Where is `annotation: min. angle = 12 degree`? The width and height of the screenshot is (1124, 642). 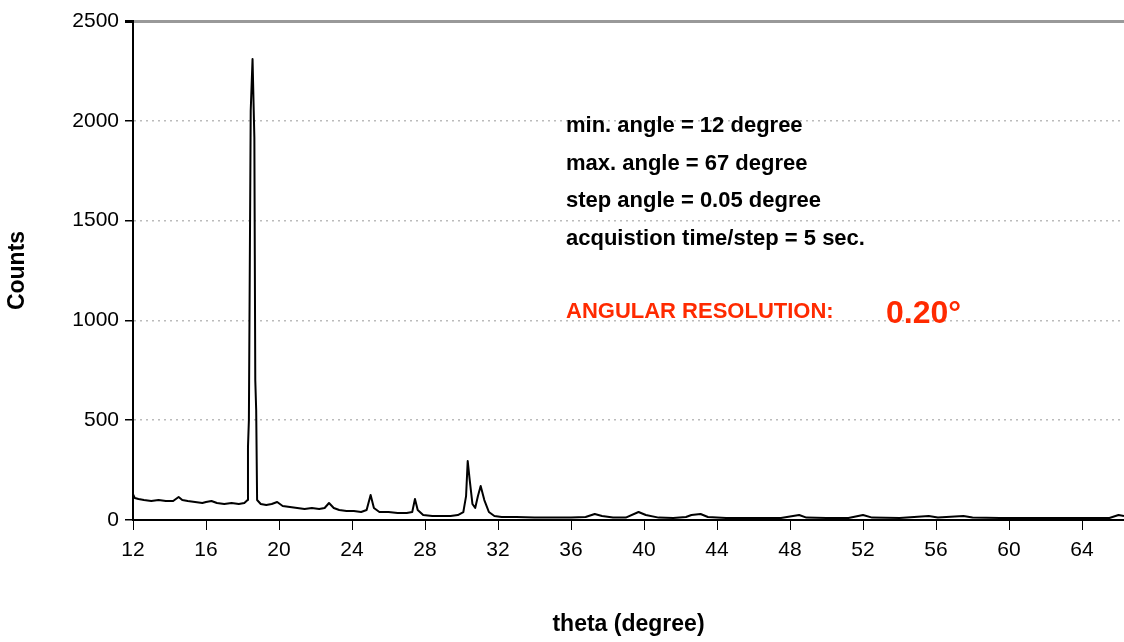 annotation: min. angle = 12 degree is located at coordinates (684, 125).